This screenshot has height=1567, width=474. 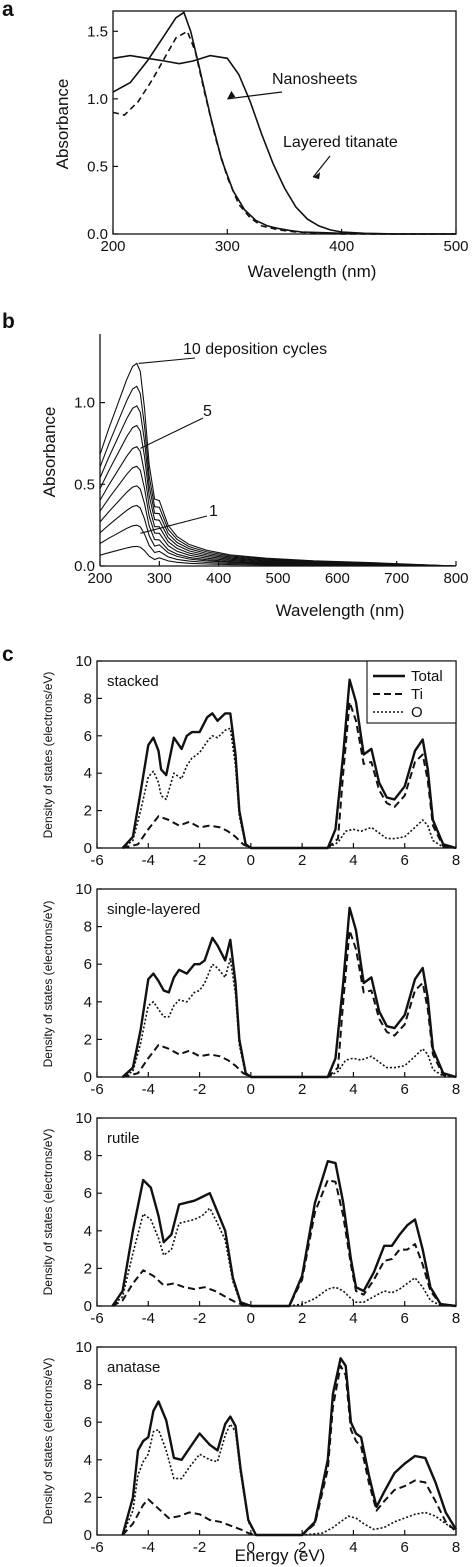 I want to click on c4-xtick-label-3: 0, so click(x=251, y=1547).